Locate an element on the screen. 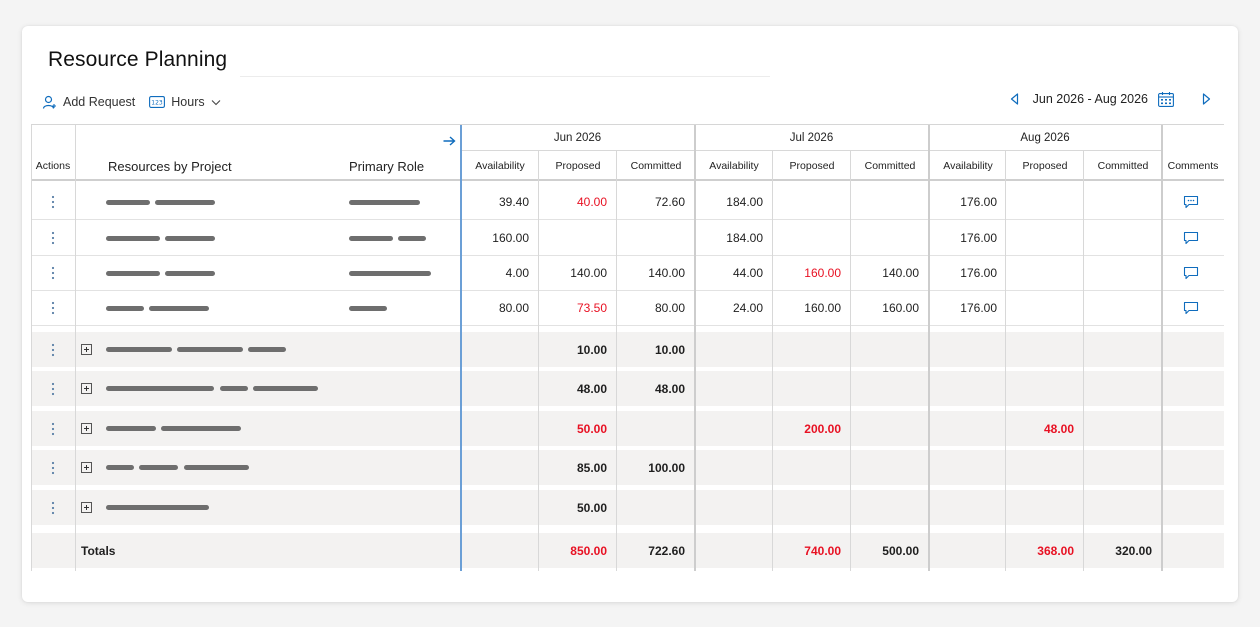 This screenshot has height=627, width=1260. availability-jul-cell: 24.00 is located at coordinates (747, 308).